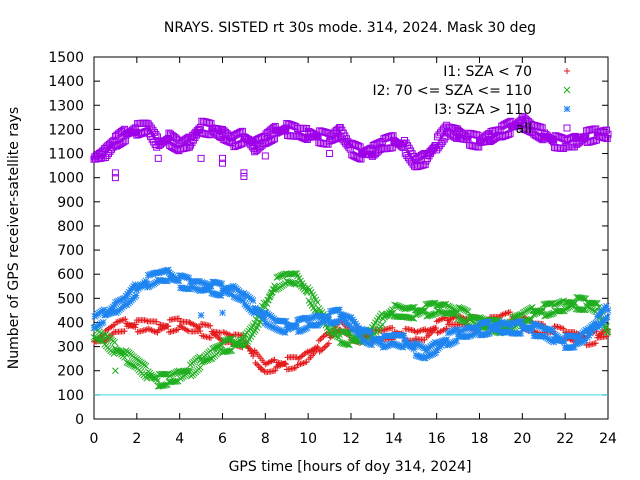 The image size is (640, 480). I want to click on legend-label: I1: SZA < 70, so click(487, 72).